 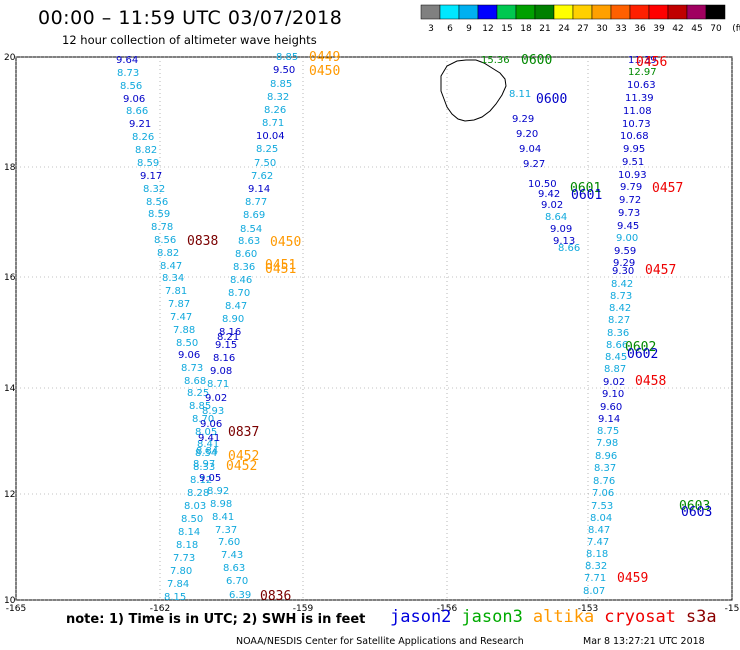 What do you see at coordinates (604, 481) in the screenshot?
I see `wave-height-value: 8.76` at bounding box center [604, 481].